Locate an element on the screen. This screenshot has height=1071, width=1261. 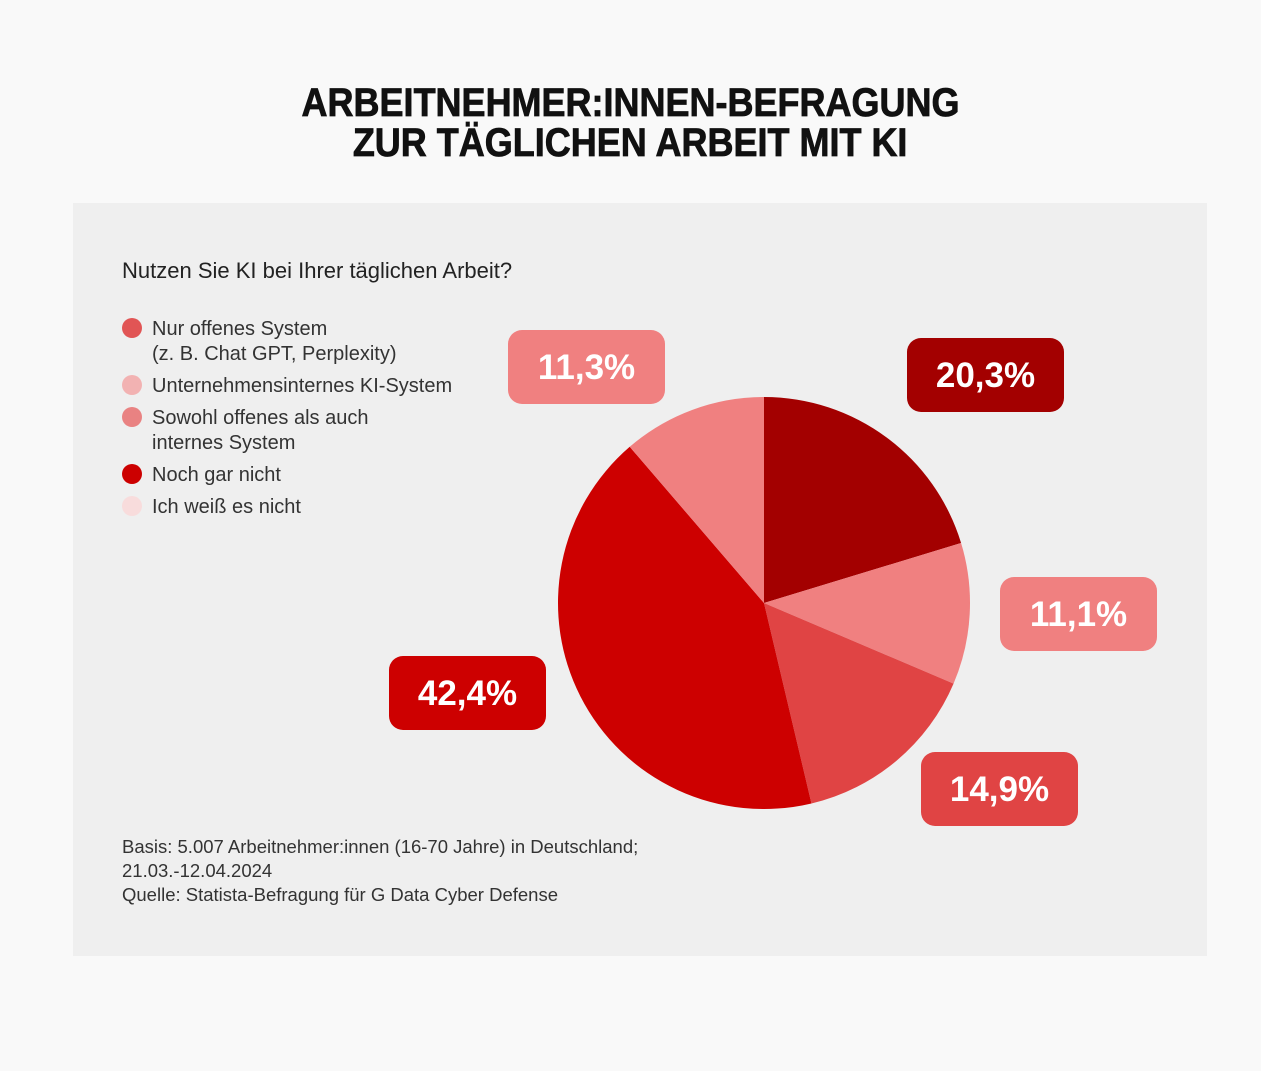
data-label-slice-4: 42,4% is located at coordinates (467, 693).